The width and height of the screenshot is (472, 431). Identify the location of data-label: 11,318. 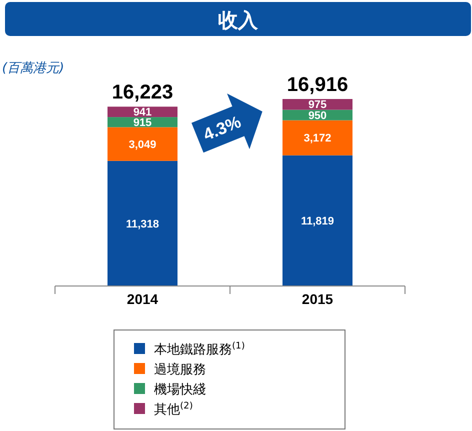
(143, 224).